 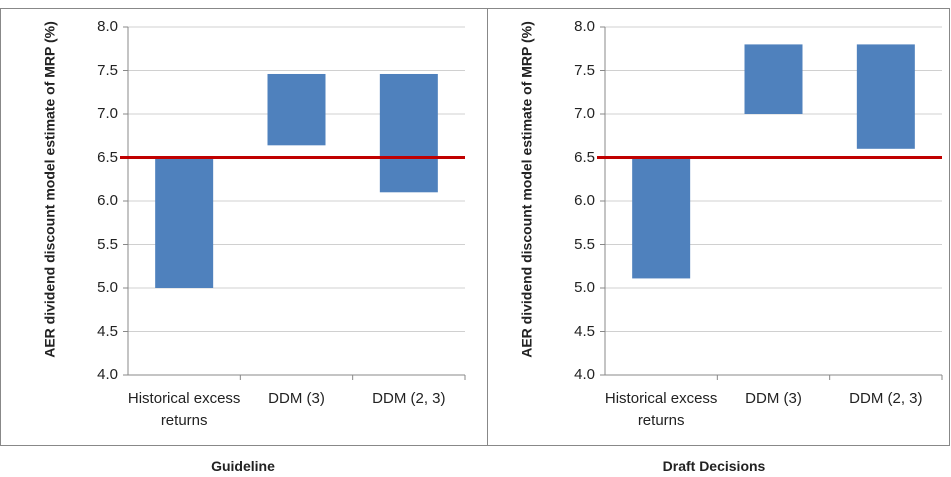 I want to click on x-axis-title: Draft Decisions, so click(x=714, y=466).